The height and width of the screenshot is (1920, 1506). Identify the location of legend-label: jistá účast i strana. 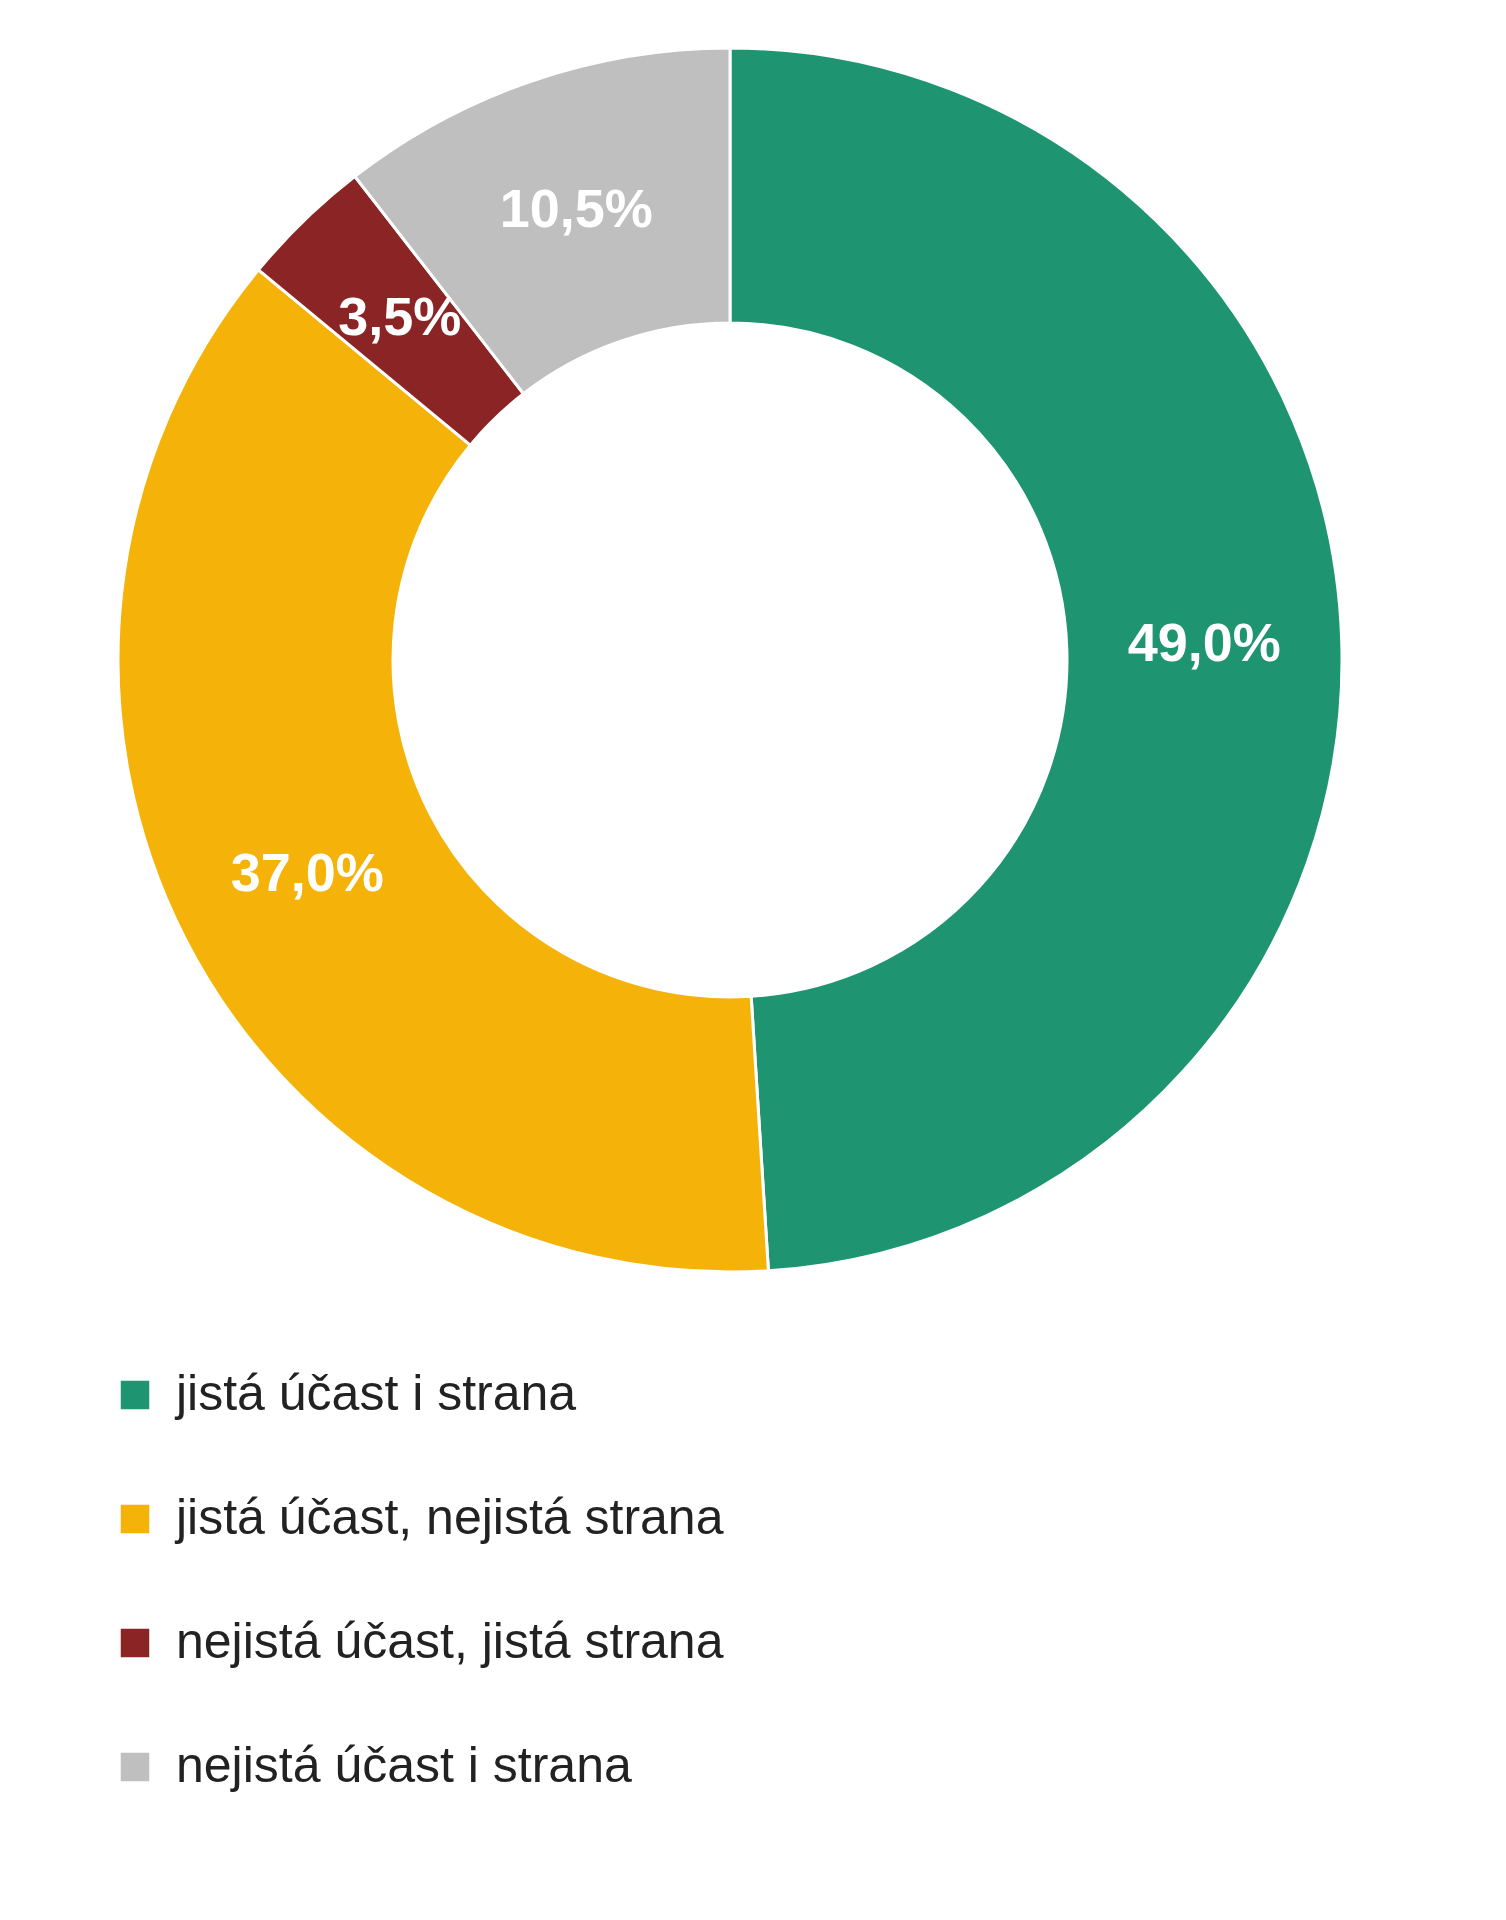
(375, 1393).